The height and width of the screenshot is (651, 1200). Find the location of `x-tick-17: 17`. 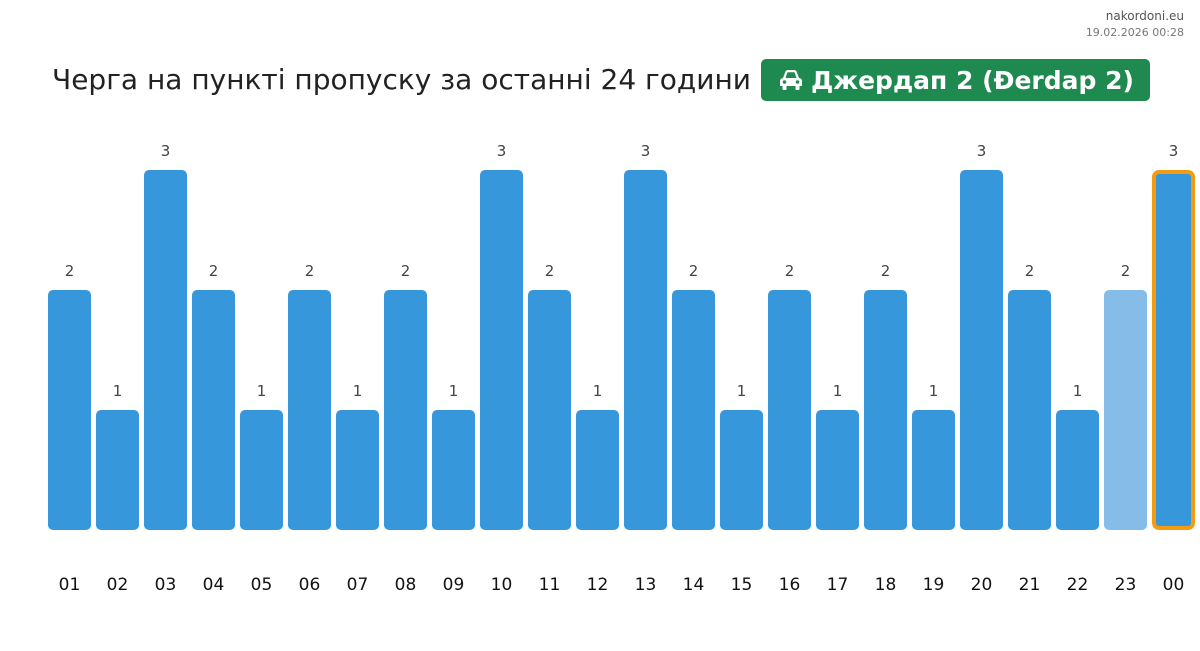

x-tick-17: 17 is located at coordinates (838, 585).